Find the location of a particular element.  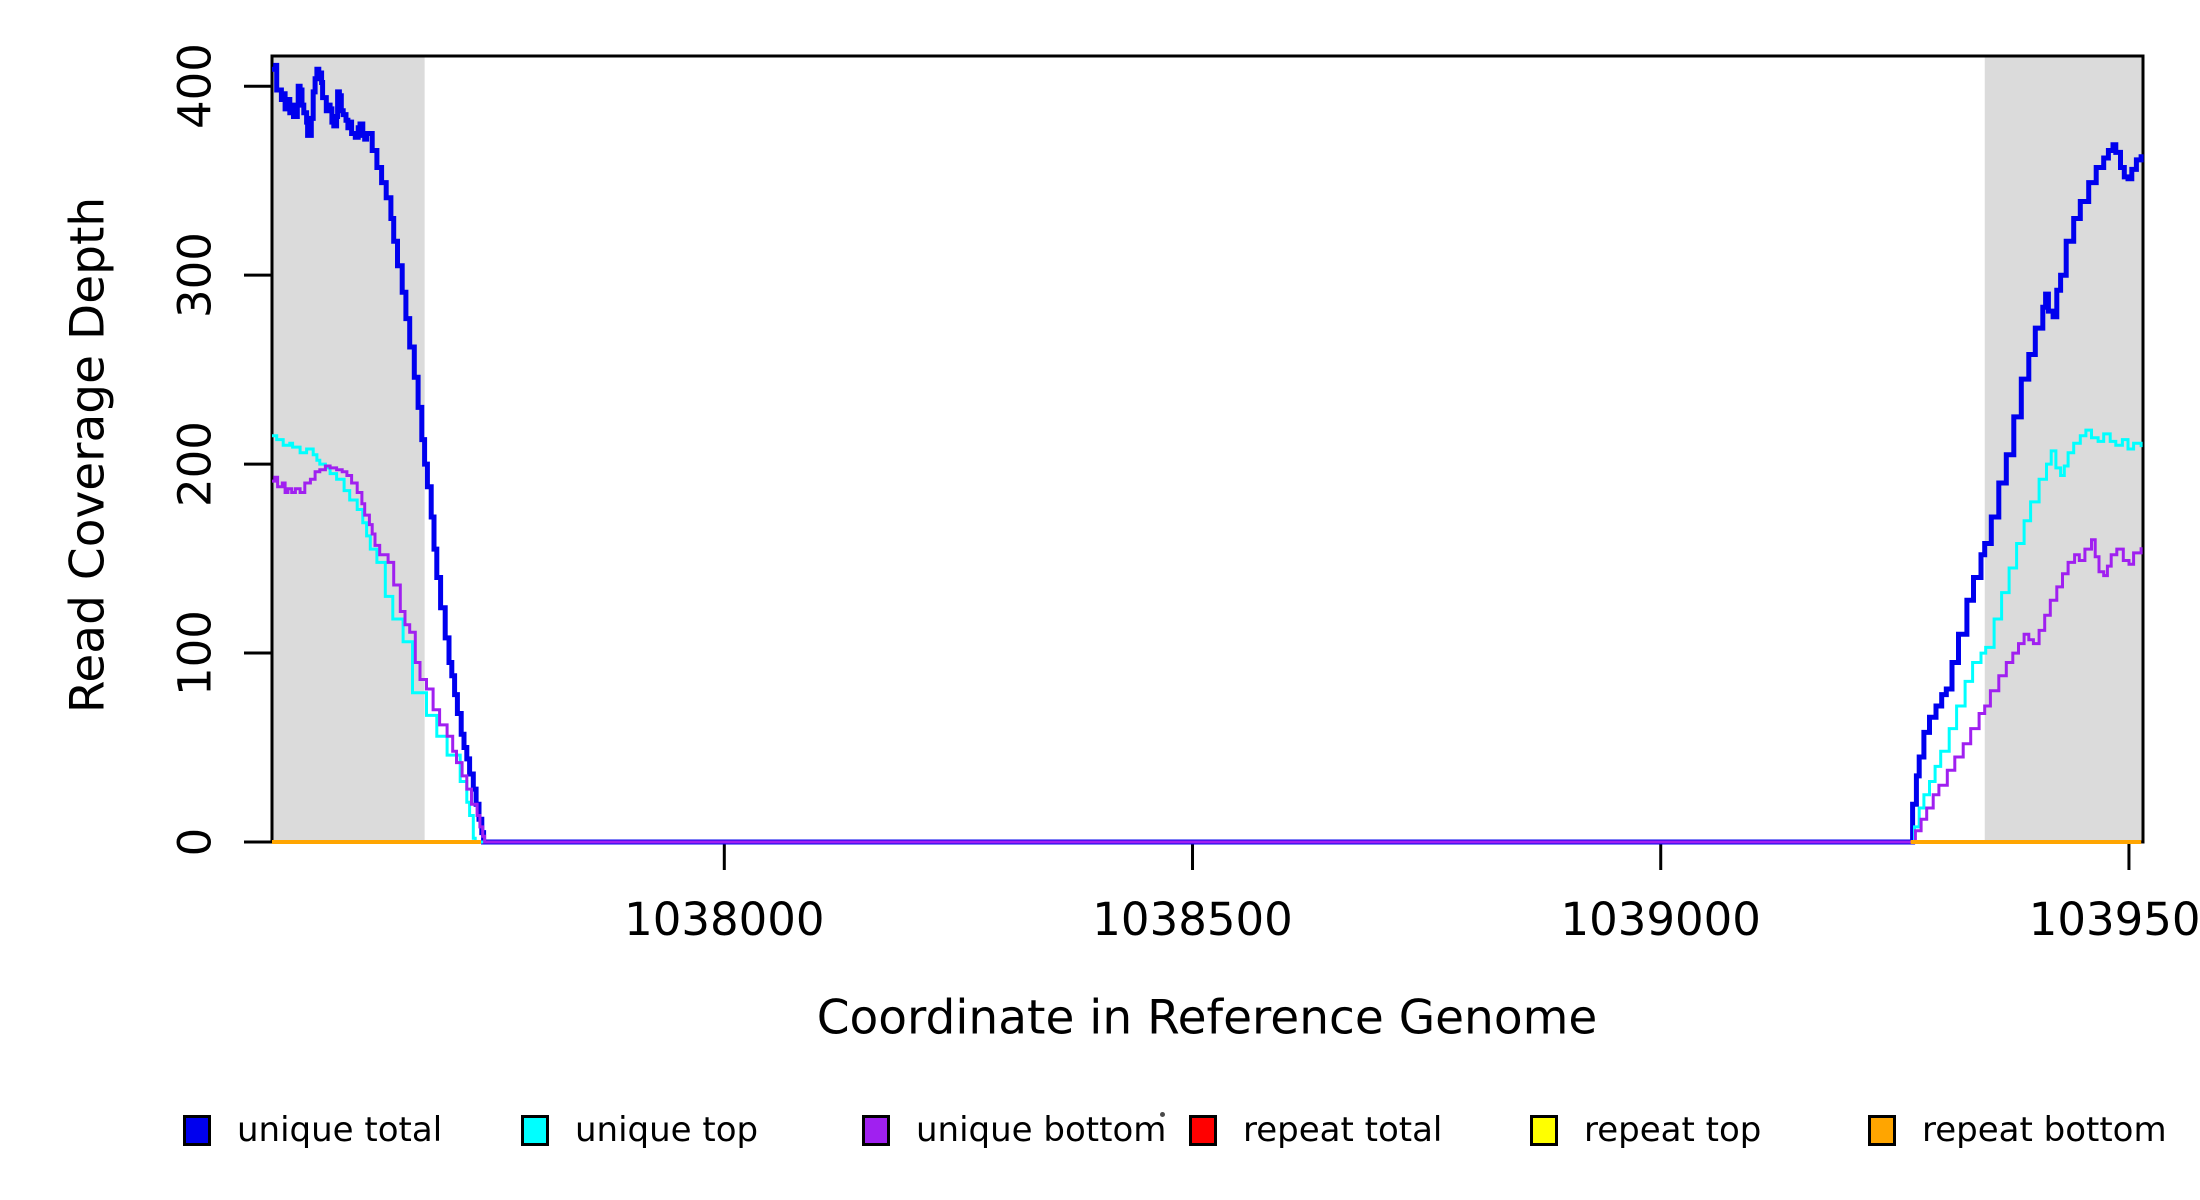

legend-item-repeat-bottom: repeat bottom is located at coordinates (2017, 1130).